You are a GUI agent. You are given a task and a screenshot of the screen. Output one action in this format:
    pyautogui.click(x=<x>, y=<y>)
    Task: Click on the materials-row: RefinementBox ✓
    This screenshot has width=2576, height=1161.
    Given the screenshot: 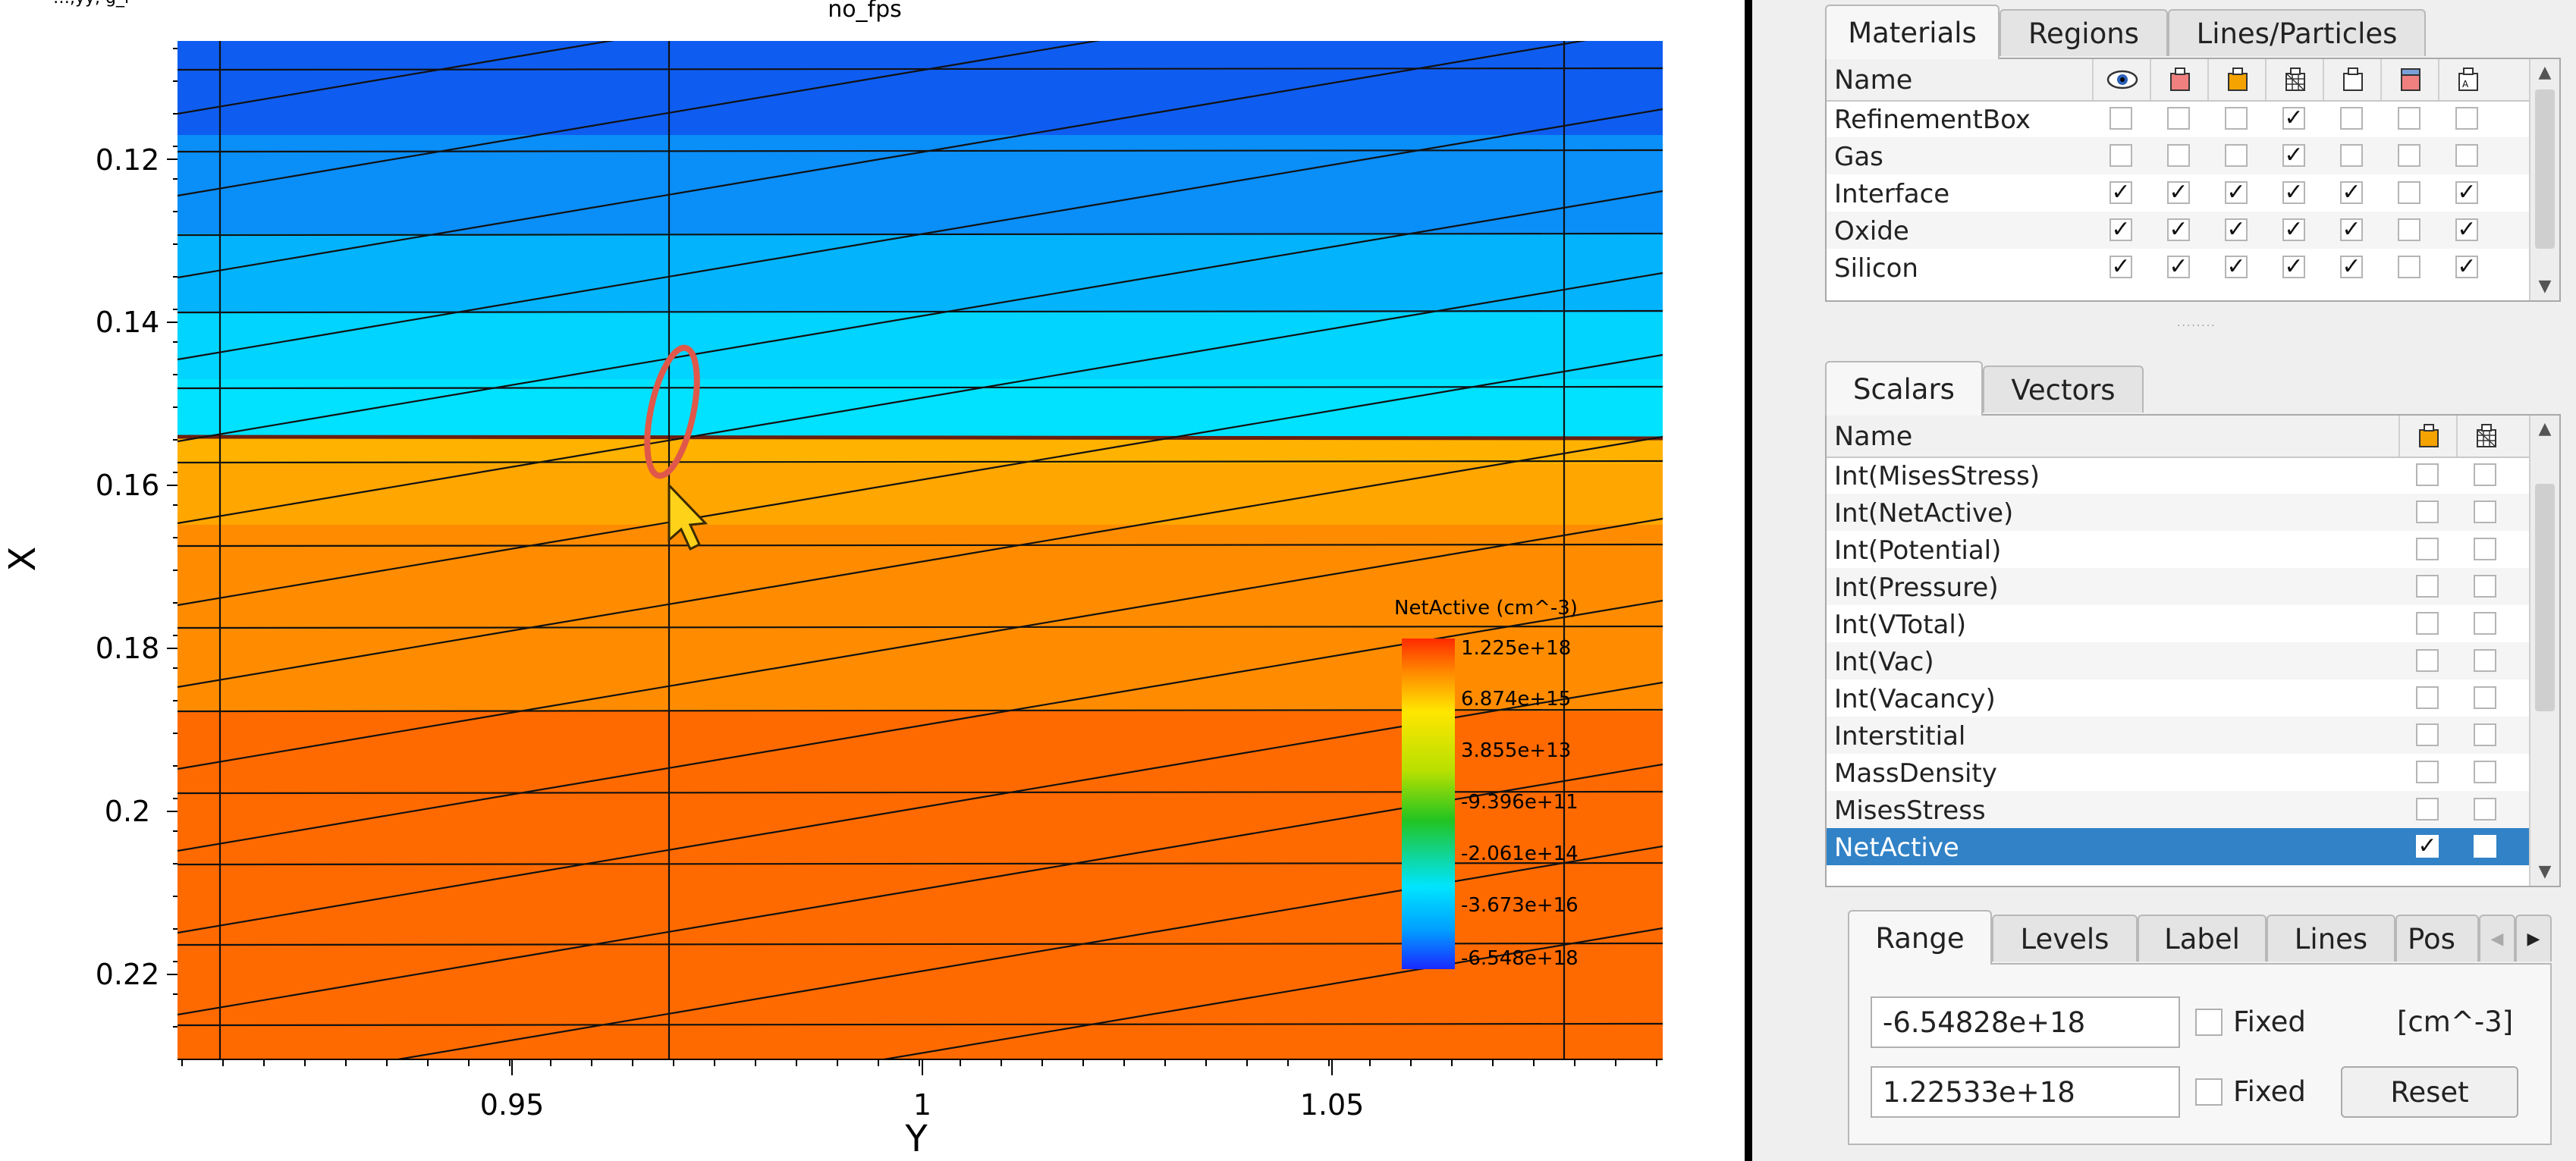 What is the action you would take?
    pyautogui.click(x=2178, y=118)
    